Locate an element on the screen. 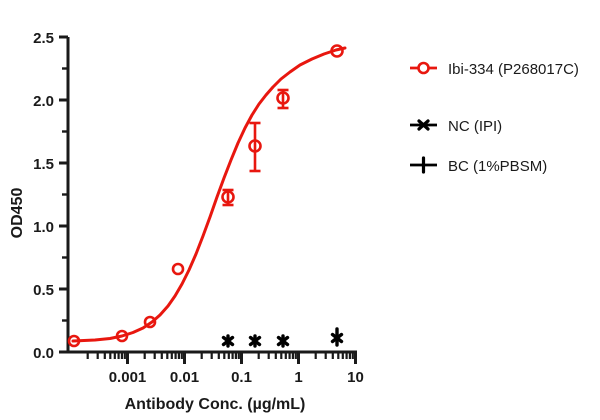 This screenshot has height=420, width=600. open-circle-icon is located at coordinates (423, 68).